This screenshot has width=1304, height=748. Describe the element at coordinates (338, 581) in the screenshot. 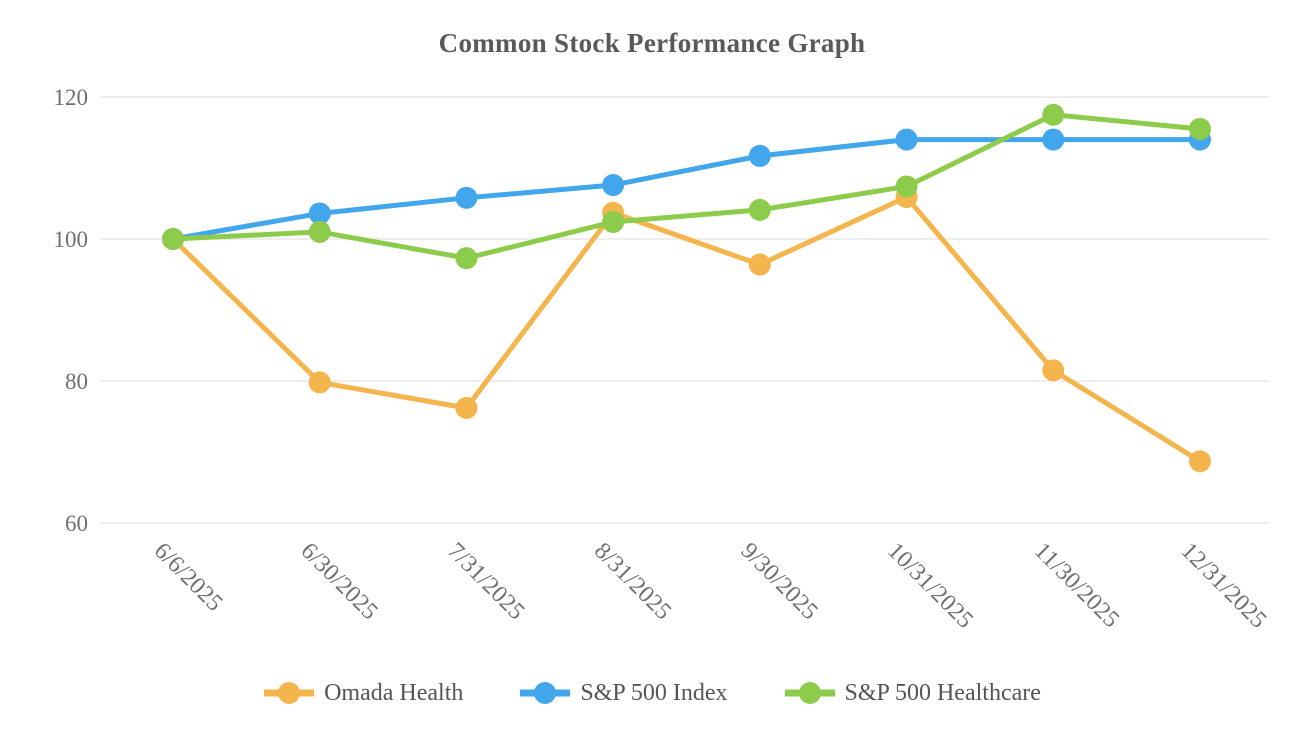

I see `x-axis-tick-label: 6/30/2025` at that location.